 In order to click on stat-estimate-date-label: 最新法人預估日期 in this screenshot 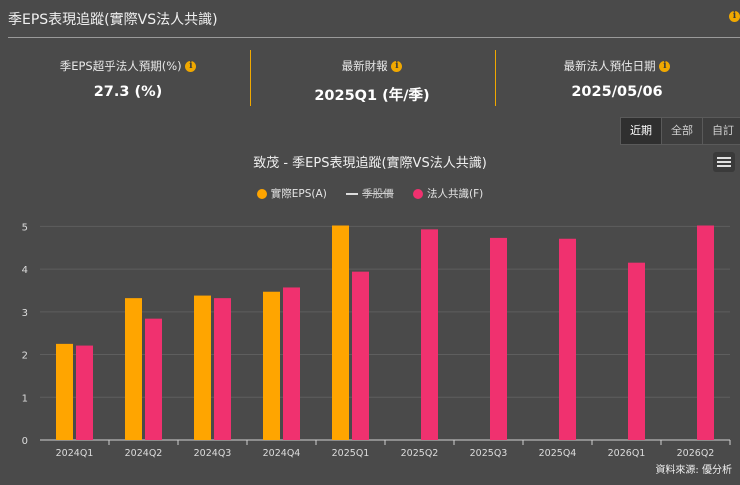, I will do `click(609, 66)`.